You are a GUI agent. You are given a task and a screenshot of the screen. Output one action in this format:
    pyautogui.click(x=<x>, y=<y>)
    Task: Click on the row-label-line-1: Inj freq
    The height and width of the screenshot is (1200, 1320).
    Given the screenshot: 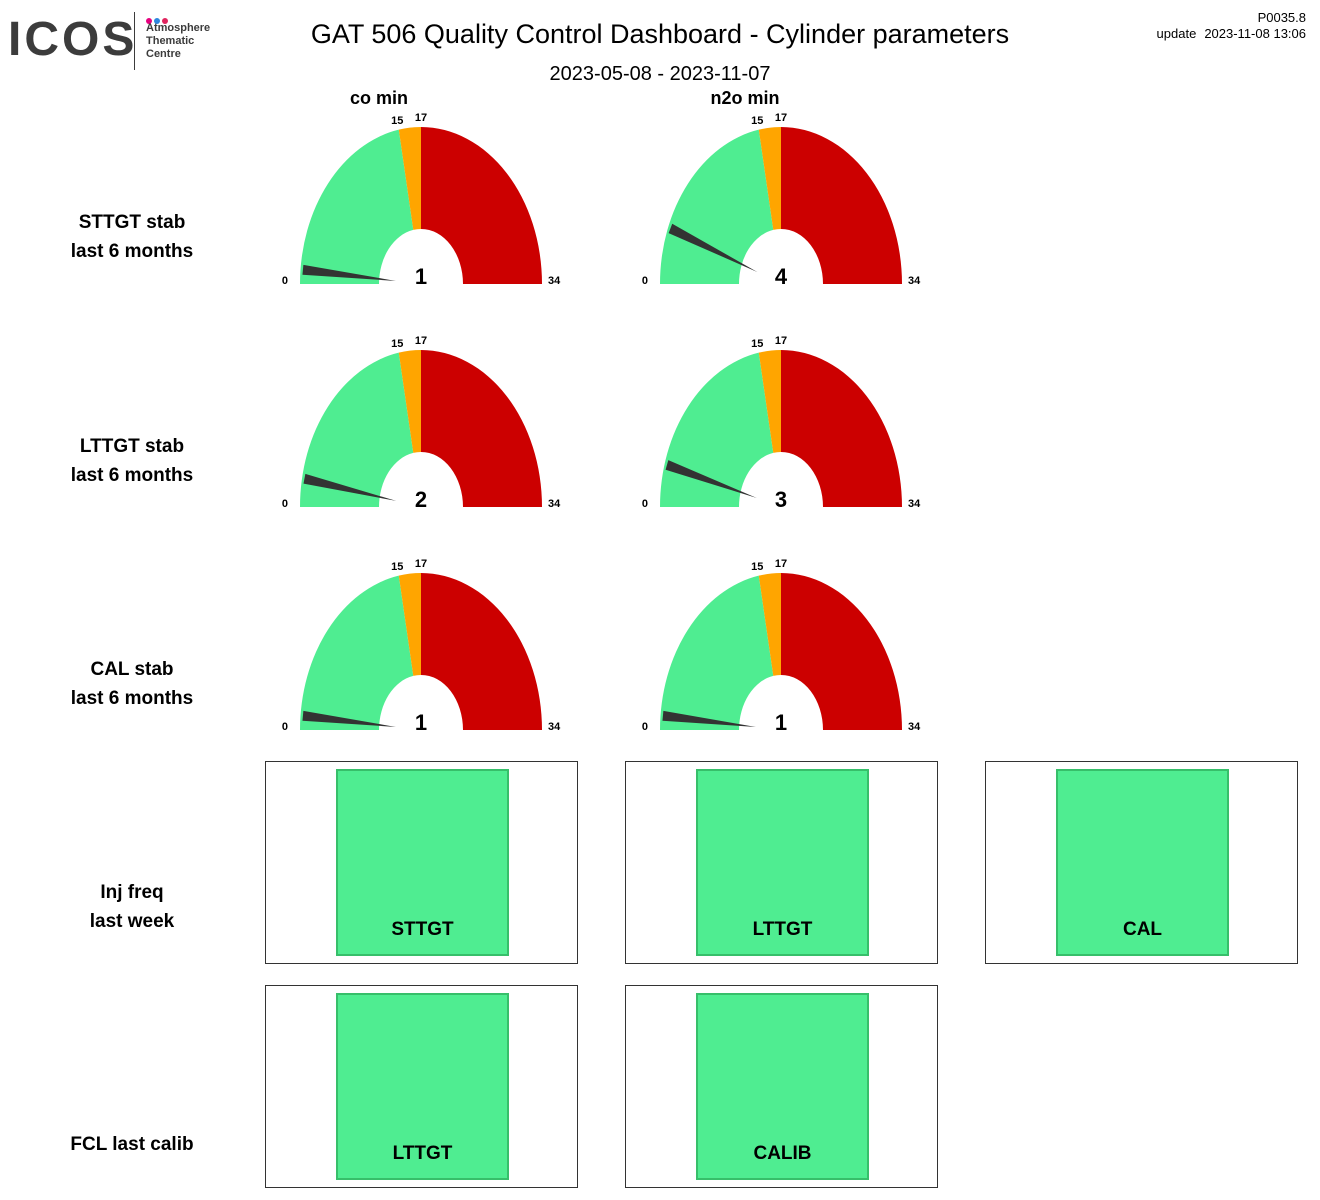 What is the action you would take?
    pyautogui.click(x=132, y=892)
    